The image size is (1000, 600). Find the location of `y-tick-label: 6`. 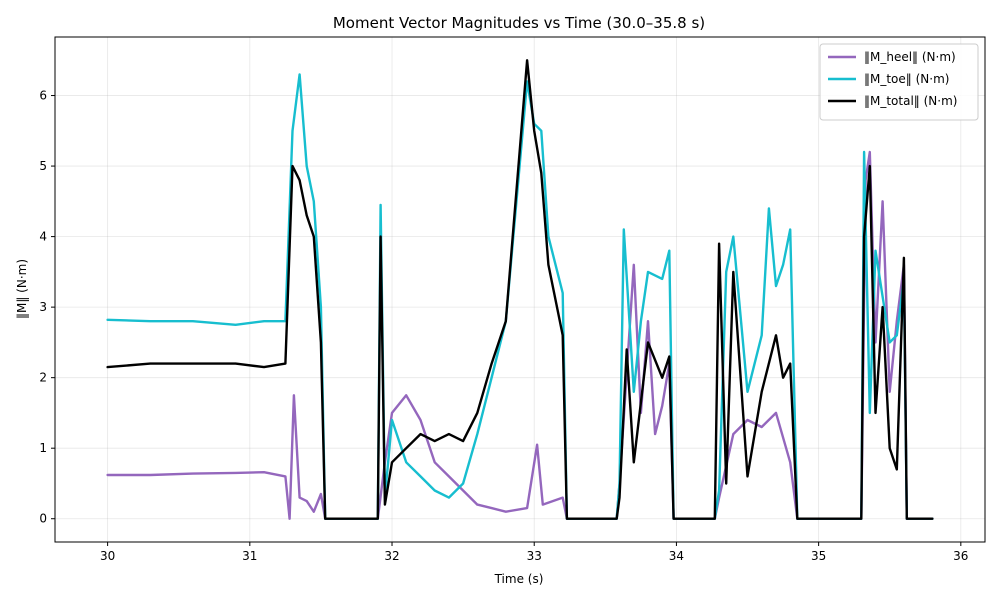

y-tick-label: 6 is located at coordinates (43, 96).